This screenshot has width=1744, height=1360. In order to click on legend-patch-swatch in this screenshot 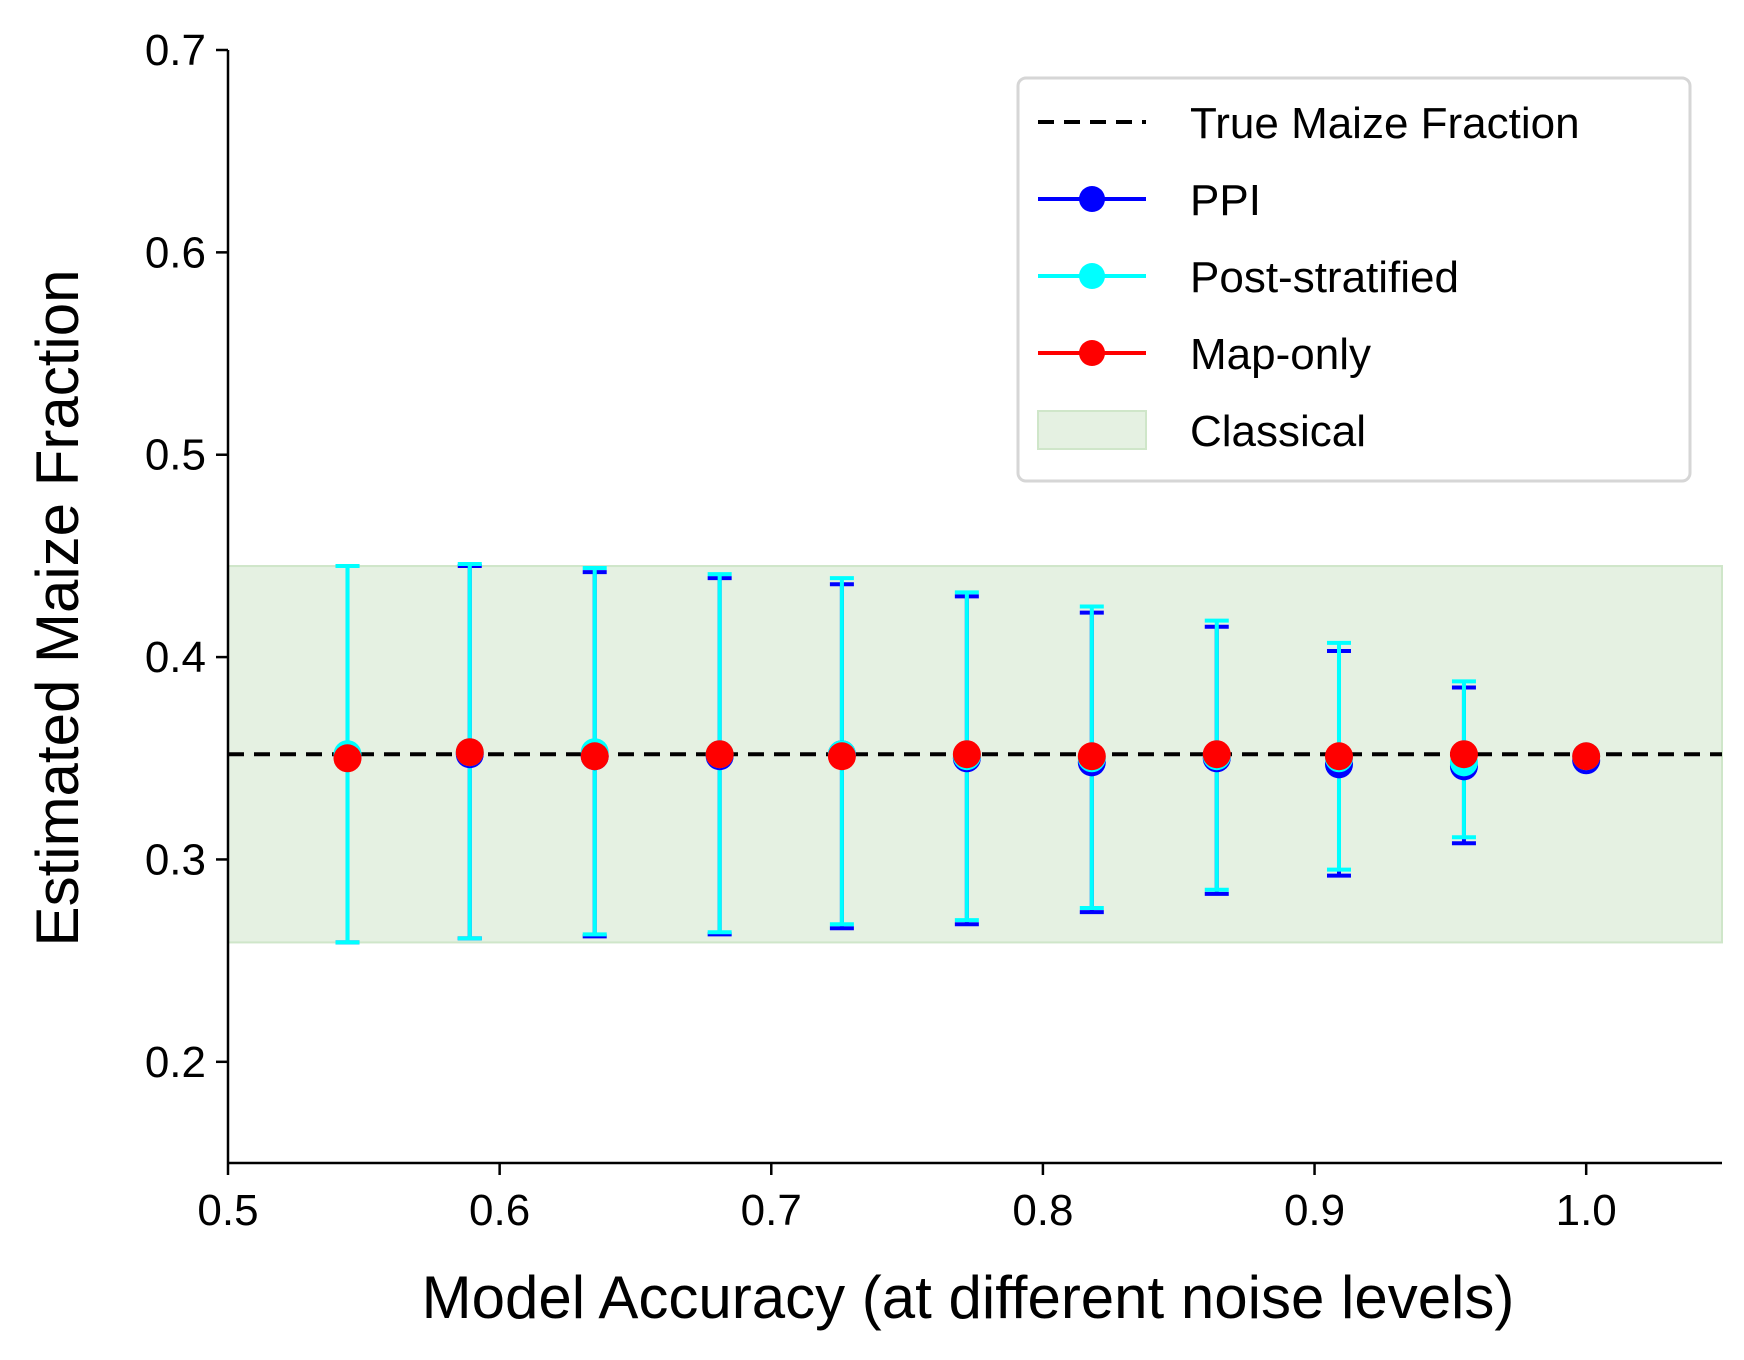, I will do `click(1092, 430)`.